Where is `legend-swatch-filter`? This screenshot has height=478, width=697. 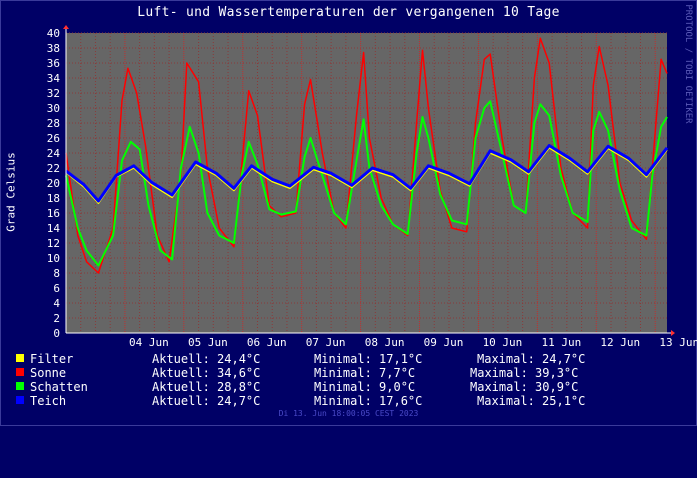
legend-swatch-filter is located at coordinates (20, 358).